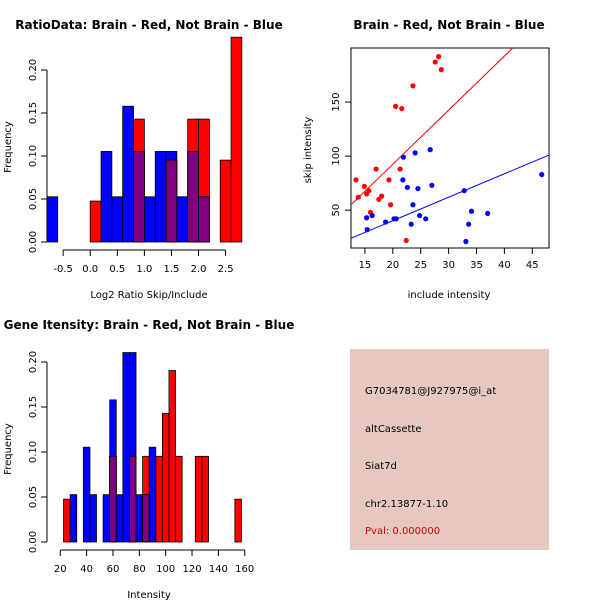 This screenshot has height=600, width=600. What do you see at coordinates (336, 210) in the screenshot?
I see `scatter-y-tick-label: 50` at bounding box center [336, 210].